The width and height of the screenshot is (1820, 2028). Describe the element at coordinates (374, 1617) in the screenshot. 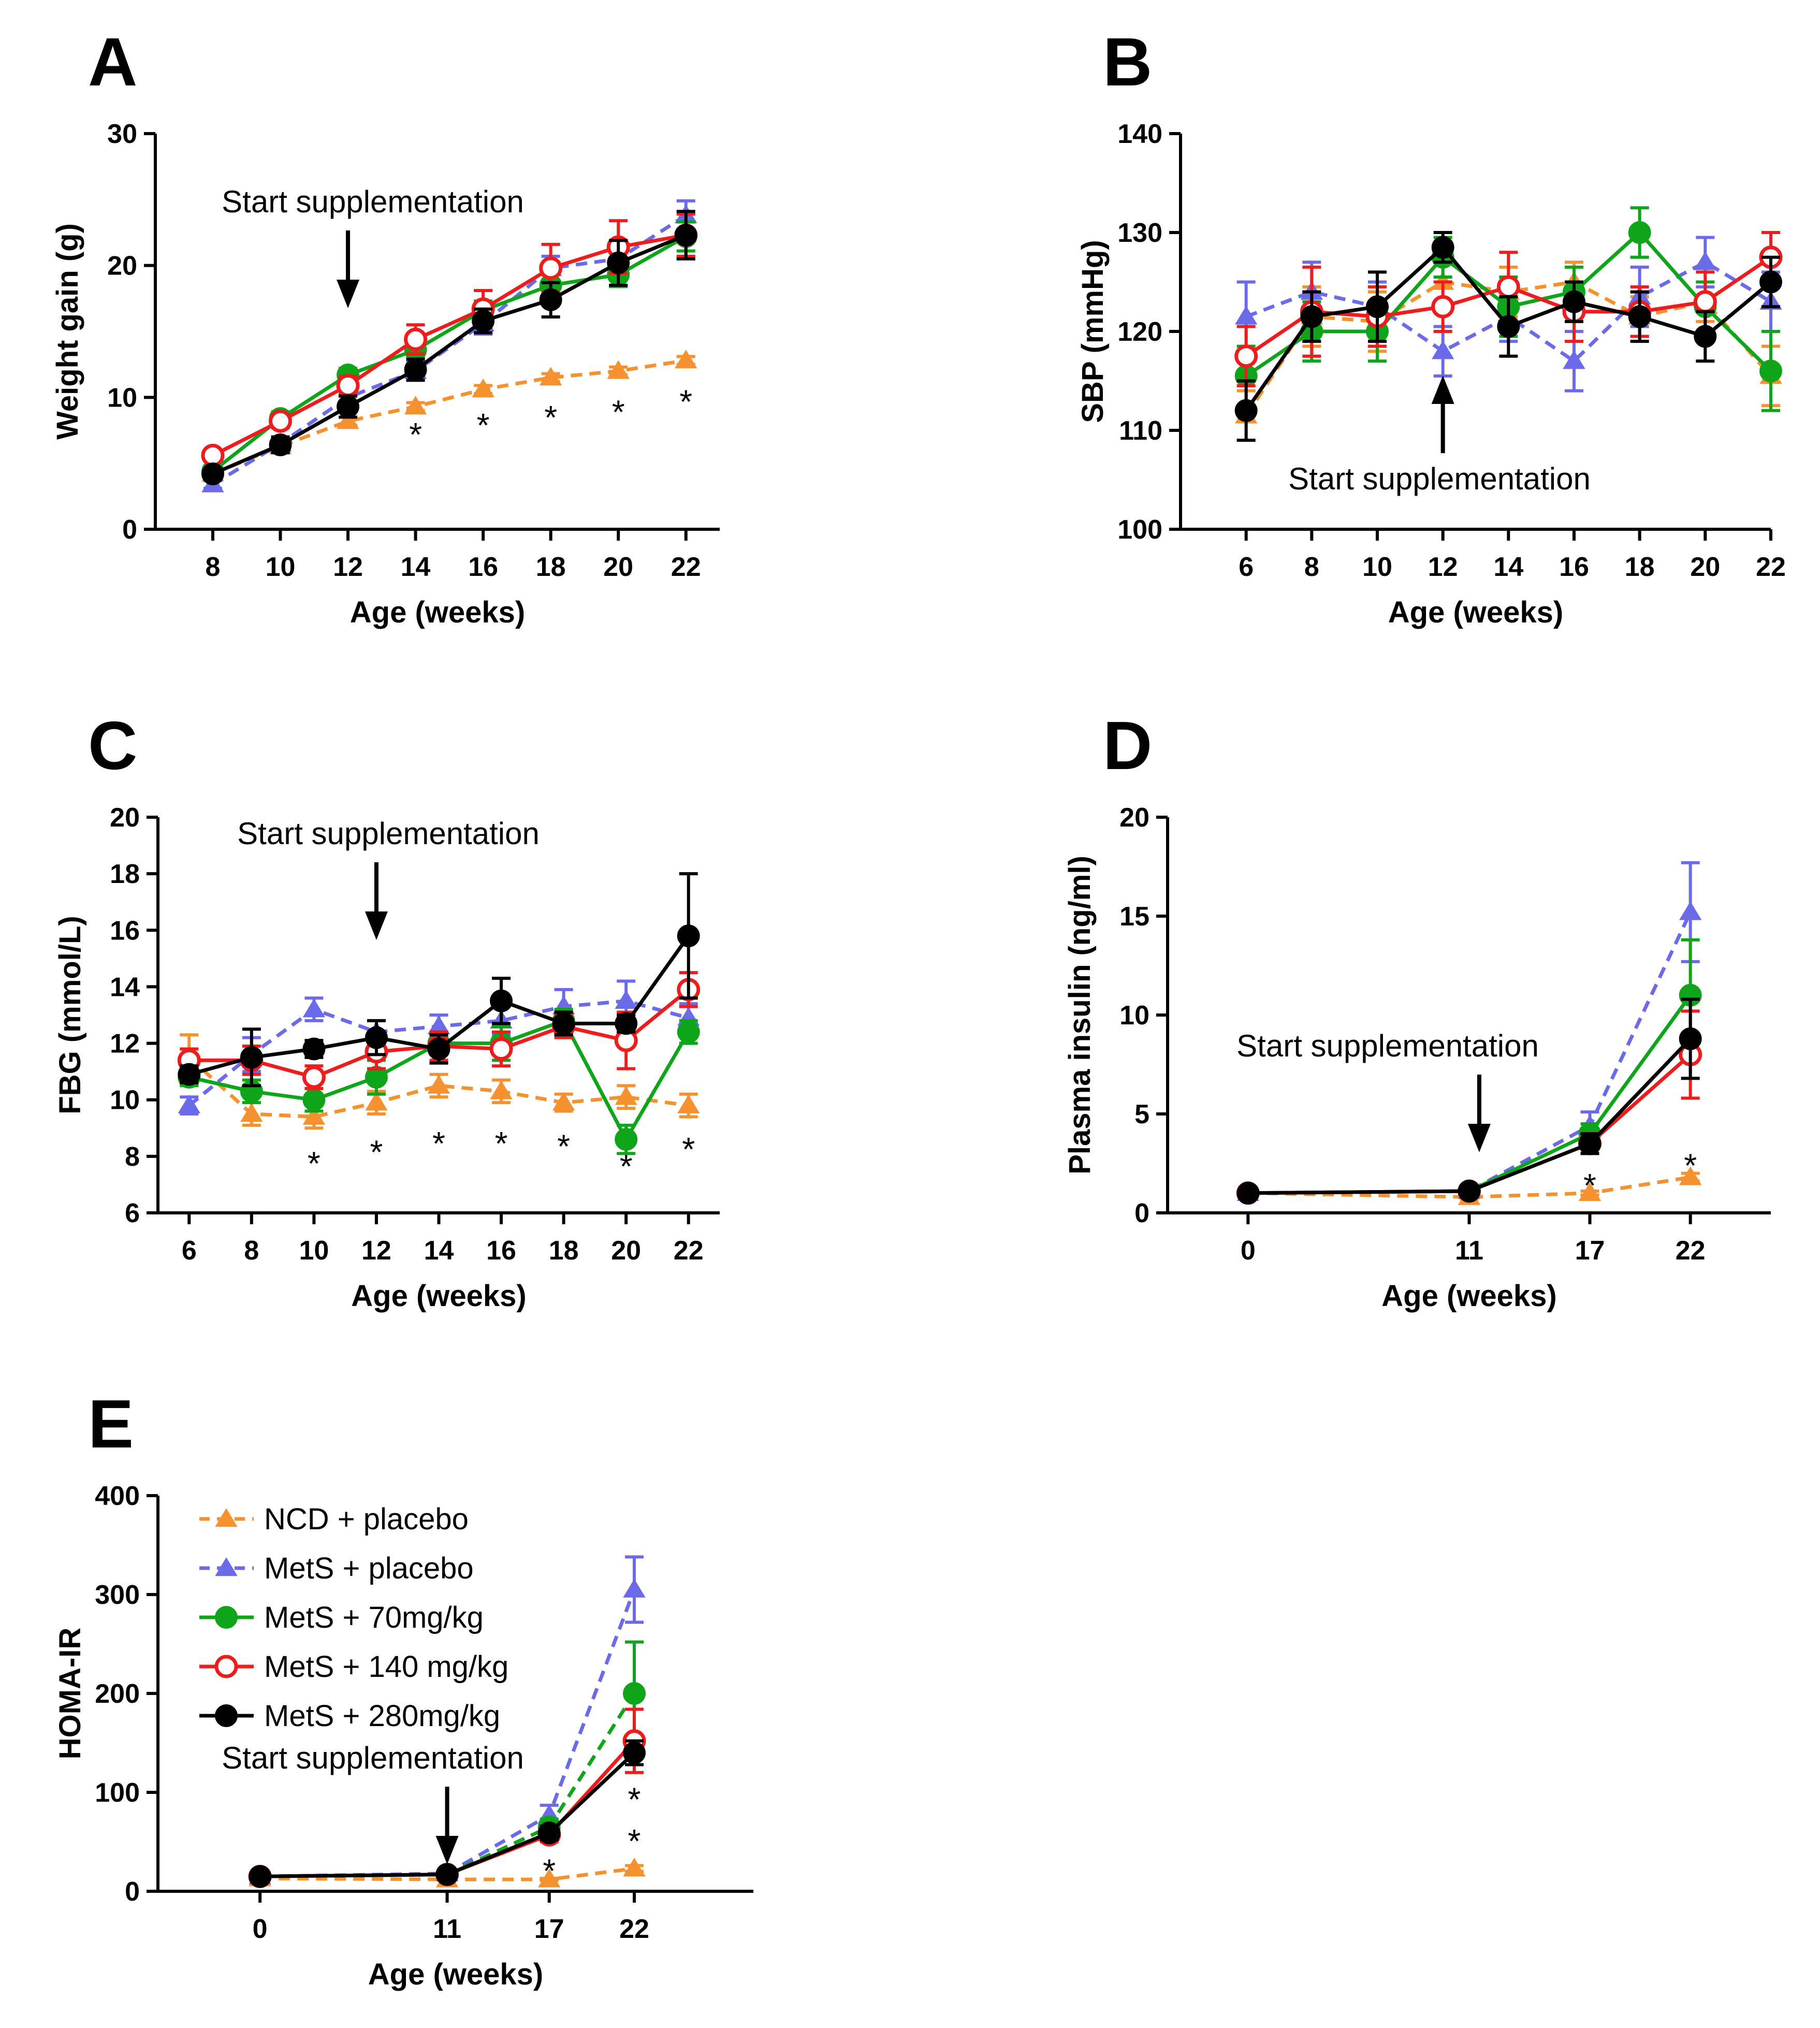

I see `legend-label-m70: MetS + 70mg/kg` at that location.